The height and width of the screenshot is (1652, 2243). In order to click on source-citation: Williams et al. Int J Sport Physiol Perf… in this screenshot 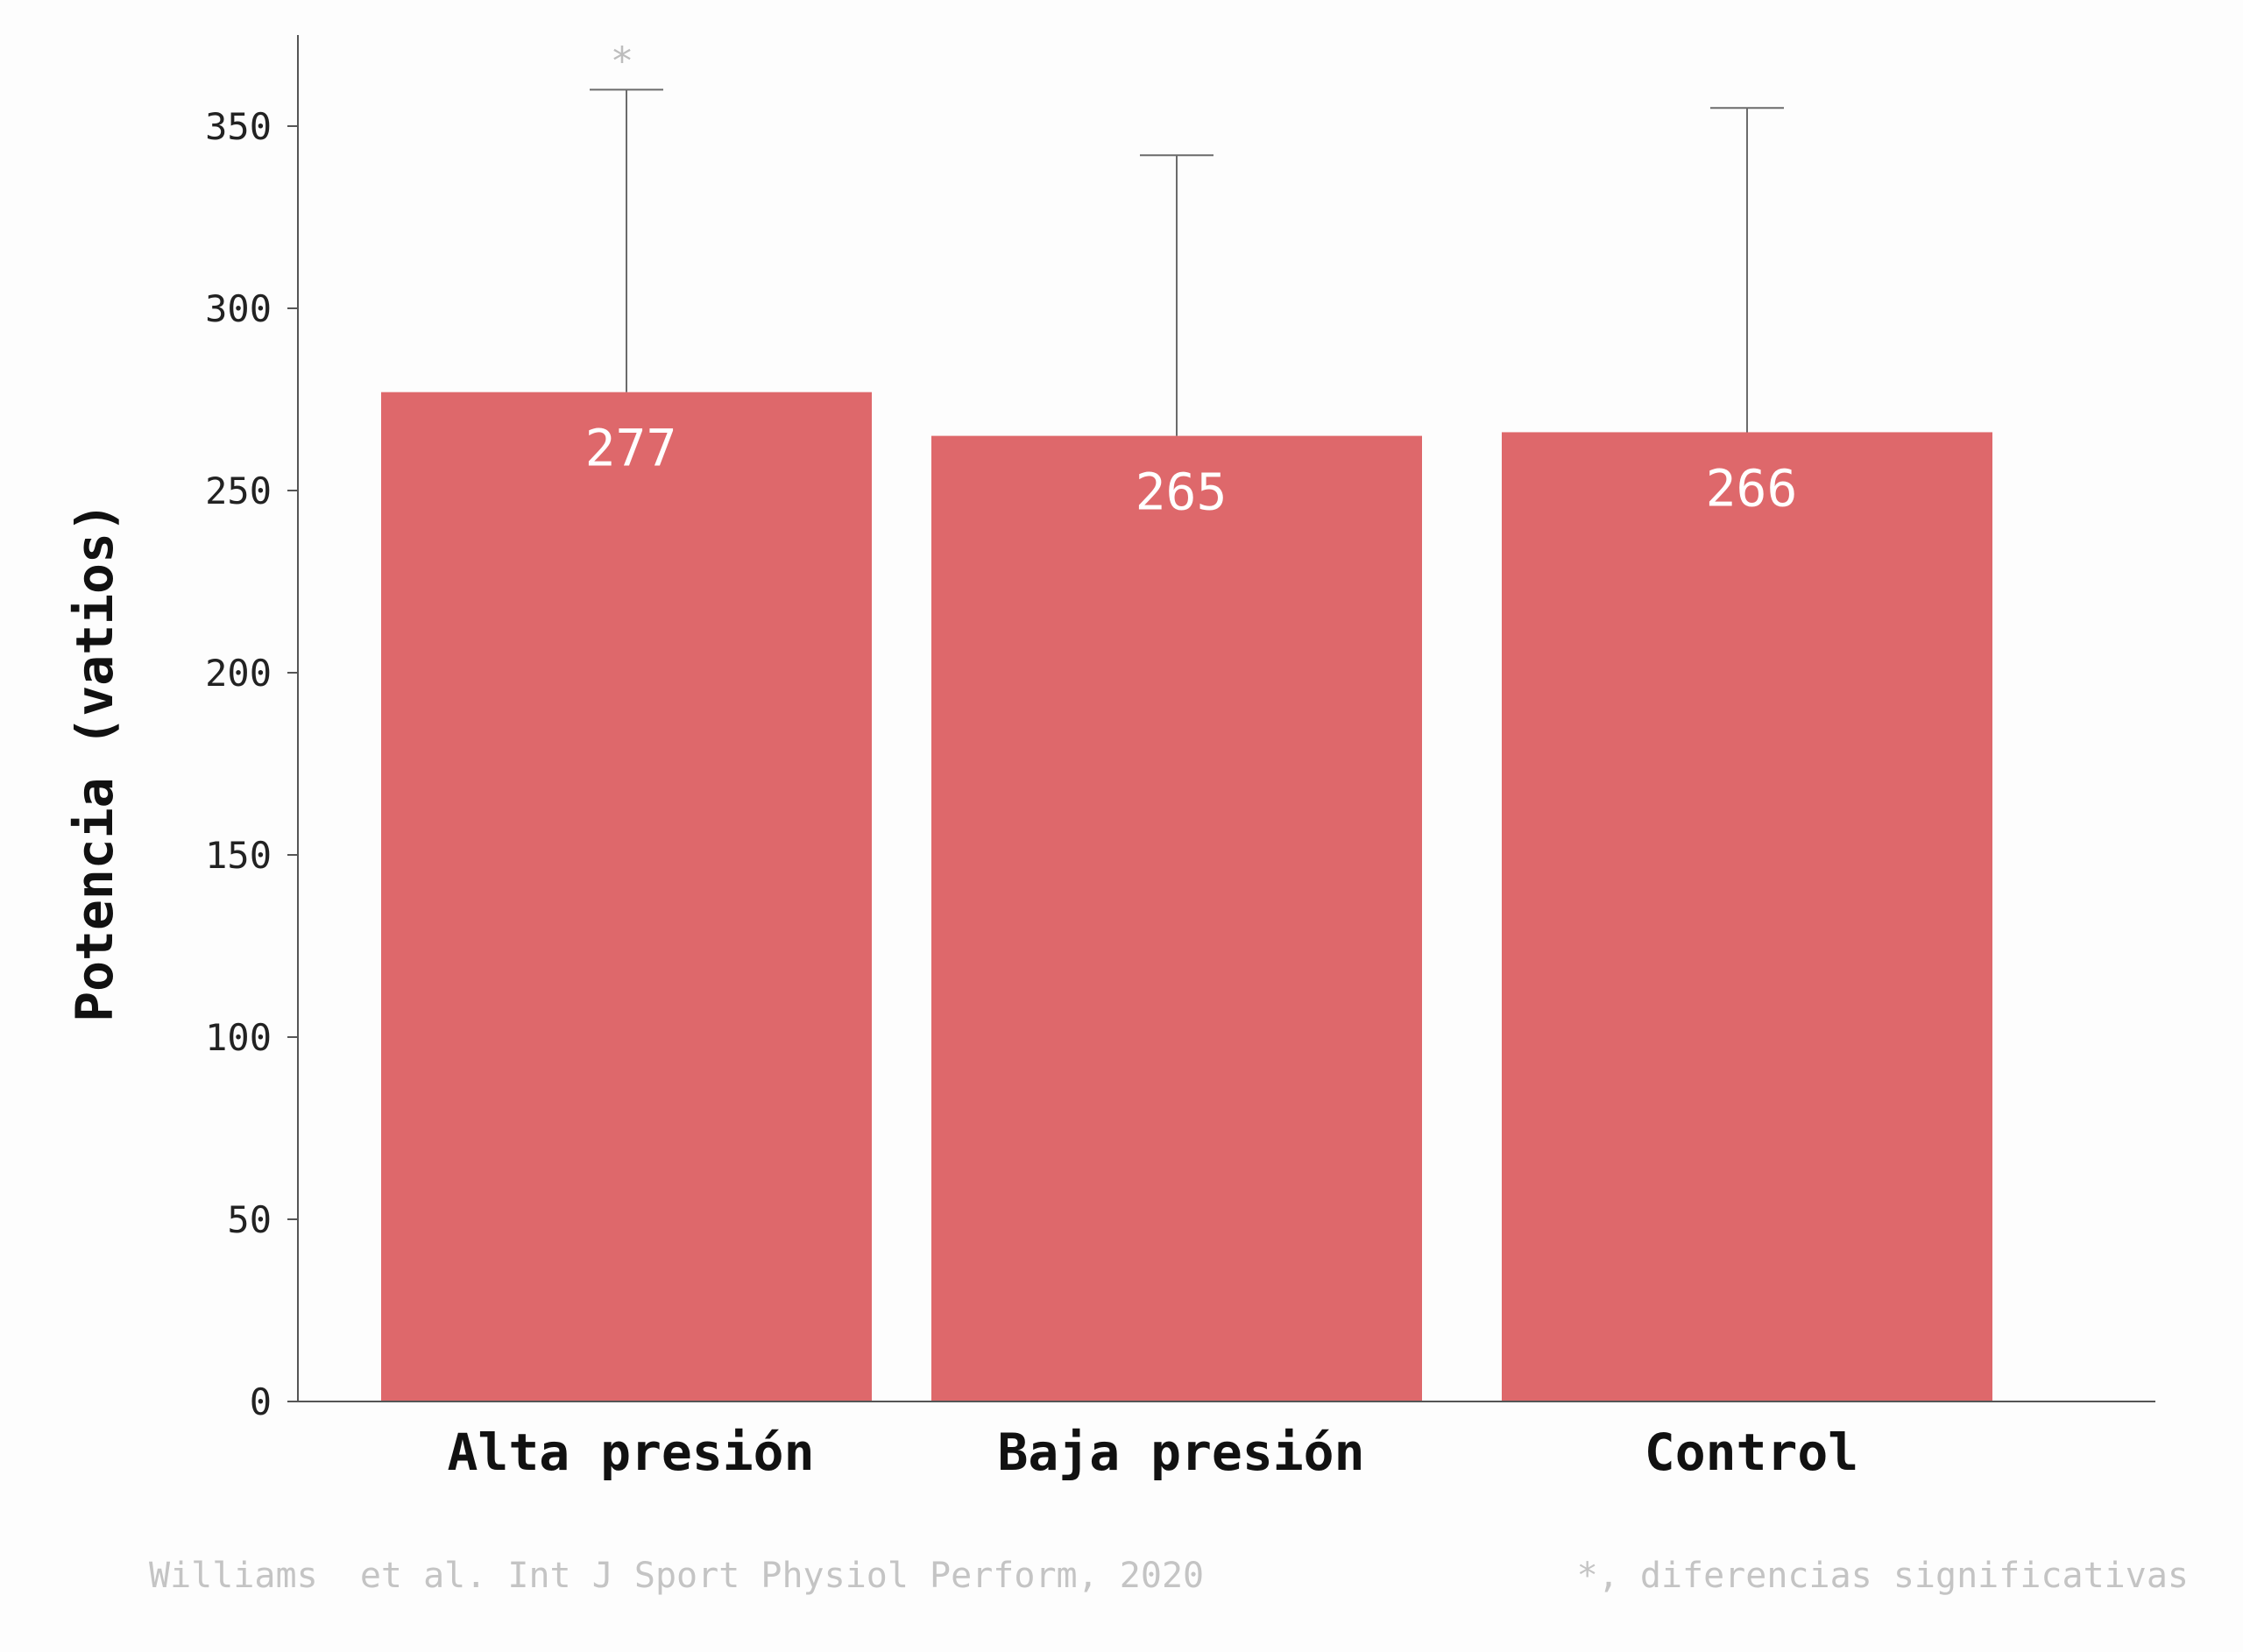, I will do `click(676, 1576)`.